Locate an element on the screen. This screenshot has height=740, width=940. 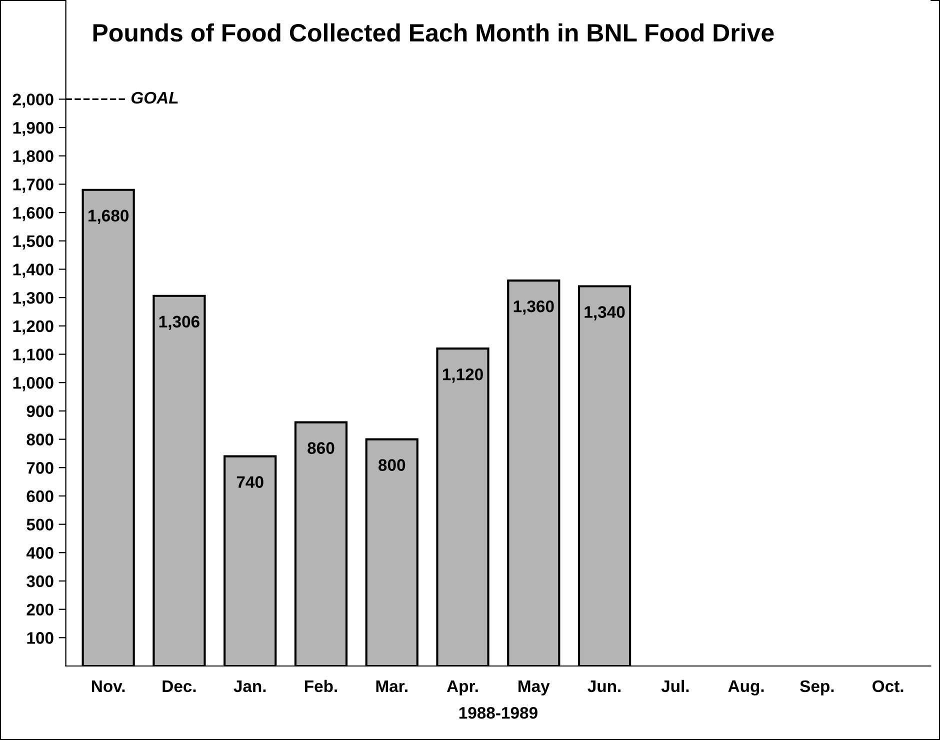
data-label: 860 is located at coordinates (321, 448).